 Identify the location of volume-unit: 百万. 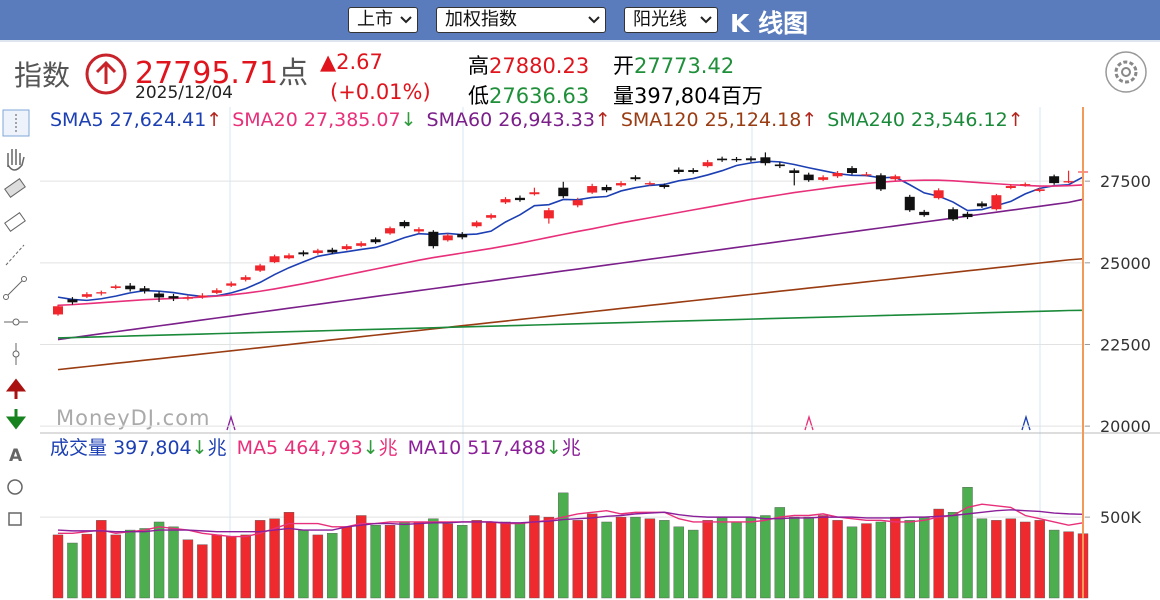
(741, 96).